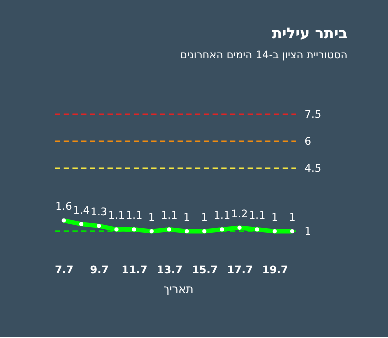  What do you see at coordinates (99, 212) in the screenshot?
I see `data-label: 1.3` at bounding box center [99, 212].